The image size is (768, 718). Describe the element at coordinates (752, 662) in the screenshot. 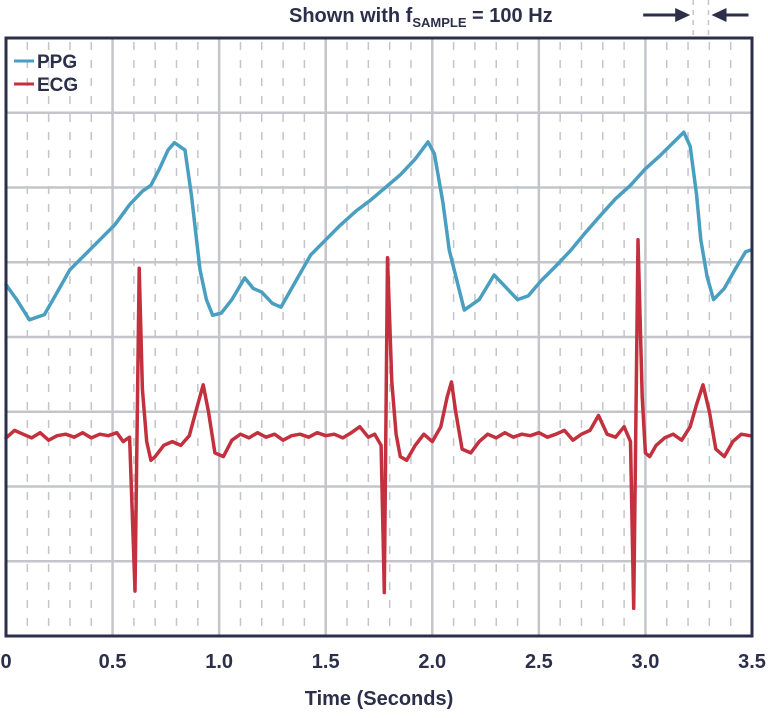

I see `x-tick-label: 3.5` at that location.